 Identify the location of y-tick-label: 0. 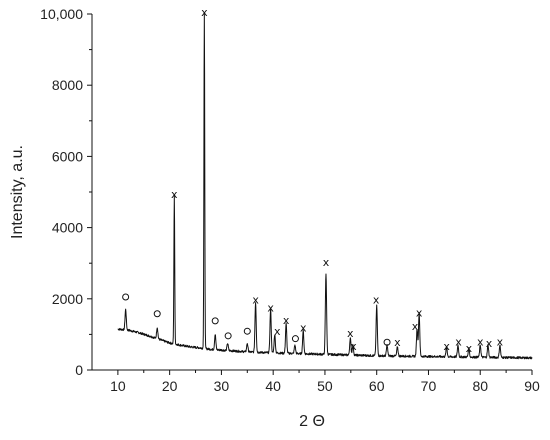
(79, 370).